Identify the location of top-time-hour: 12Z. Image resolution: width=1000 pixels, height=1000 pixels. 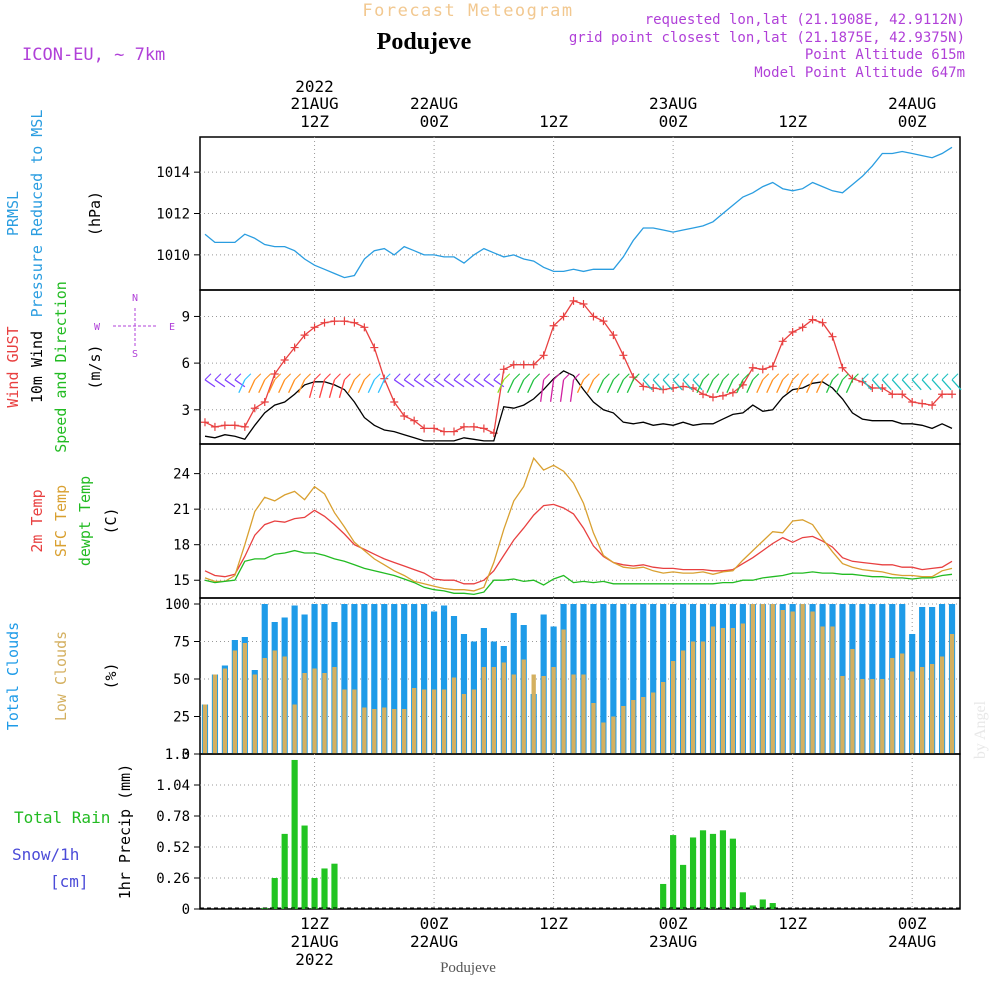
(792, 121).